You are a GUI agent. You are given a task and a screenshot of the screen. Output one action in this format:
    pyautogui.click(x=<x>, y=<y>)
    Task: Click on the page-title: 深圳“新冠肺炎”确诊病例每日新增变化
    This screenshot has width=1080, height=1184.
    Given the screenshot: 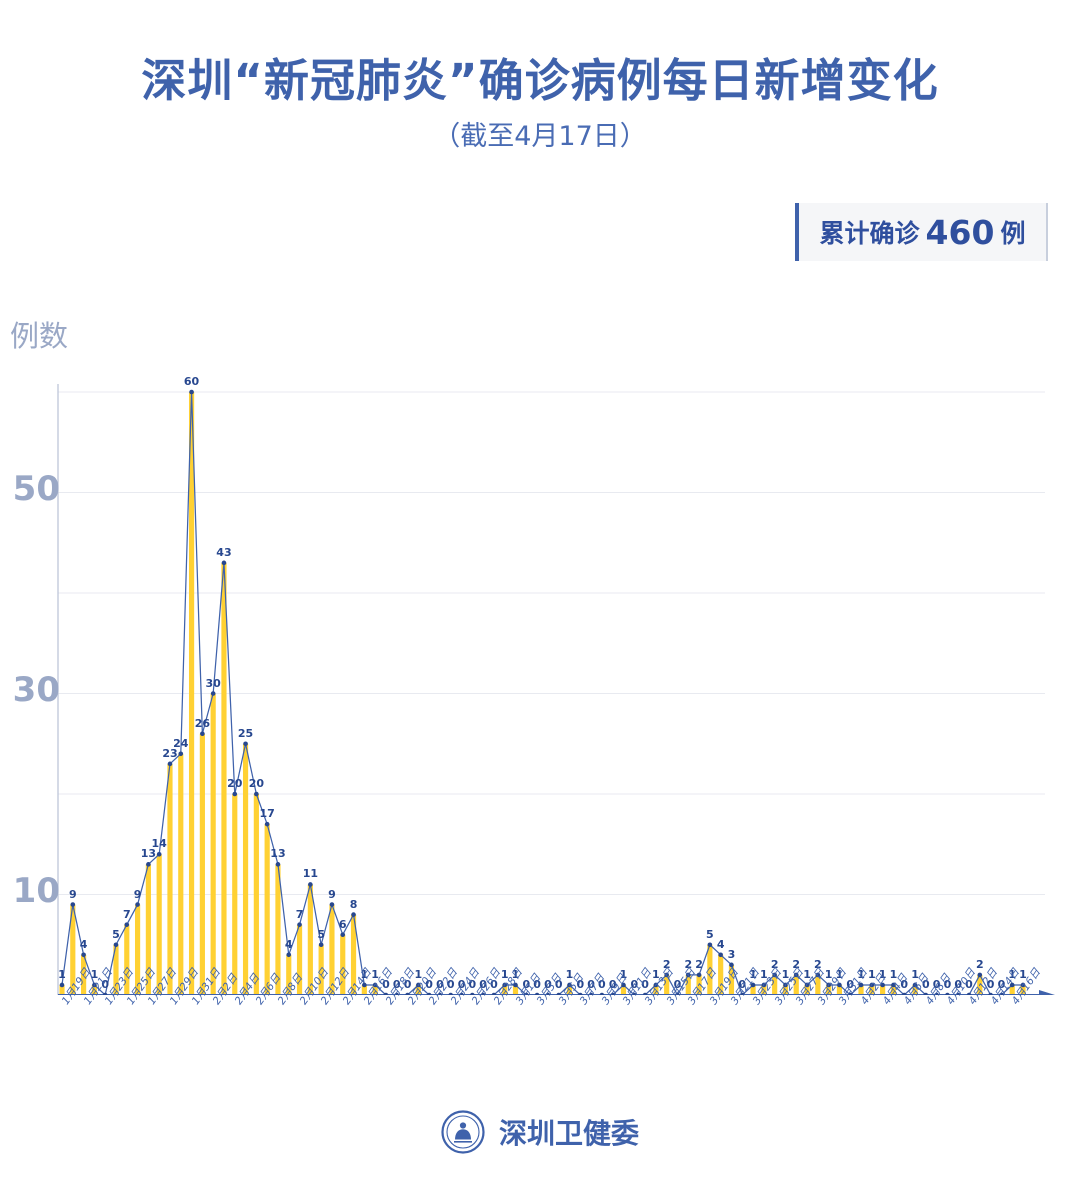 What is the action you would take?
    pyautogui.click(x=540, y=80)
    